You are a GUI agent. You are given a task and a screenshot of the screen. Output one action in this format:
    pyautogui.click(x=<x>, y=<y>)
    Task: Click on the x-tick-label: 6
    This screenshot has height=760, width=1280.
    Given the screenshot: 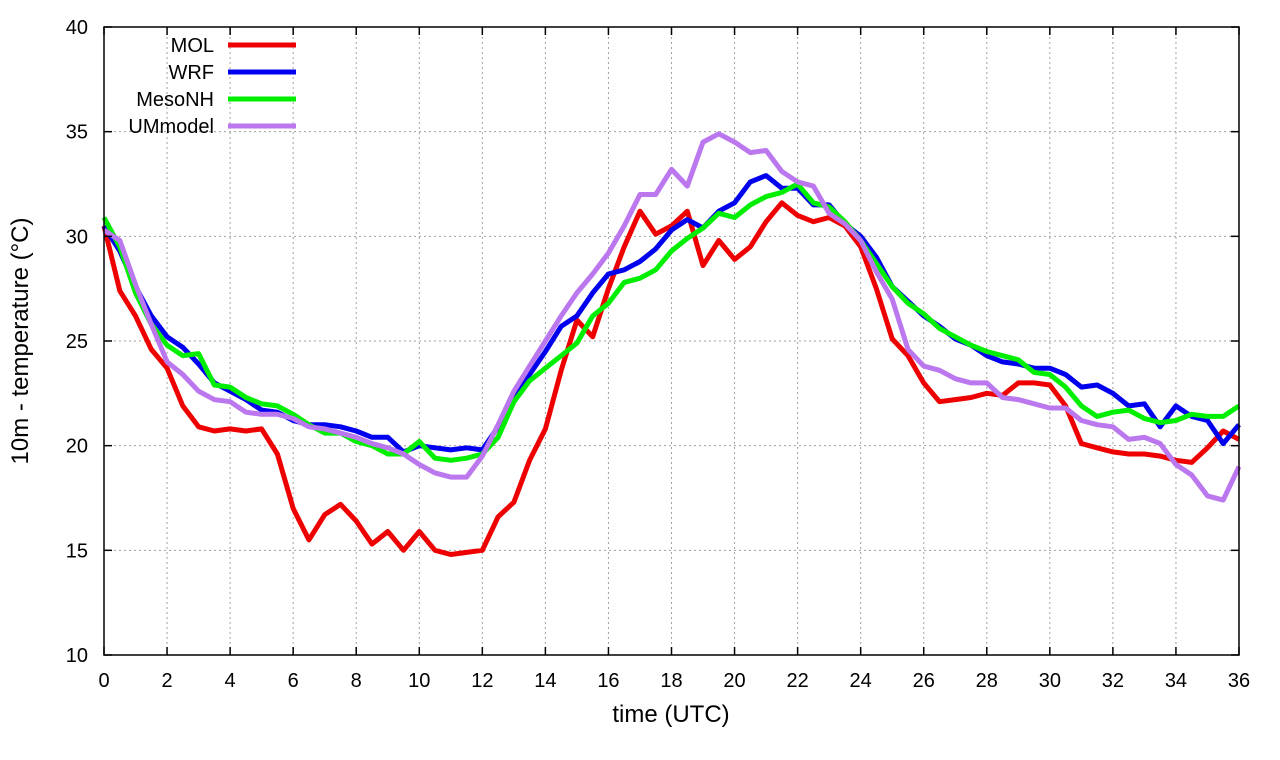 What is the action you would take?
    pyautogui.click(x=293, y=681)
    